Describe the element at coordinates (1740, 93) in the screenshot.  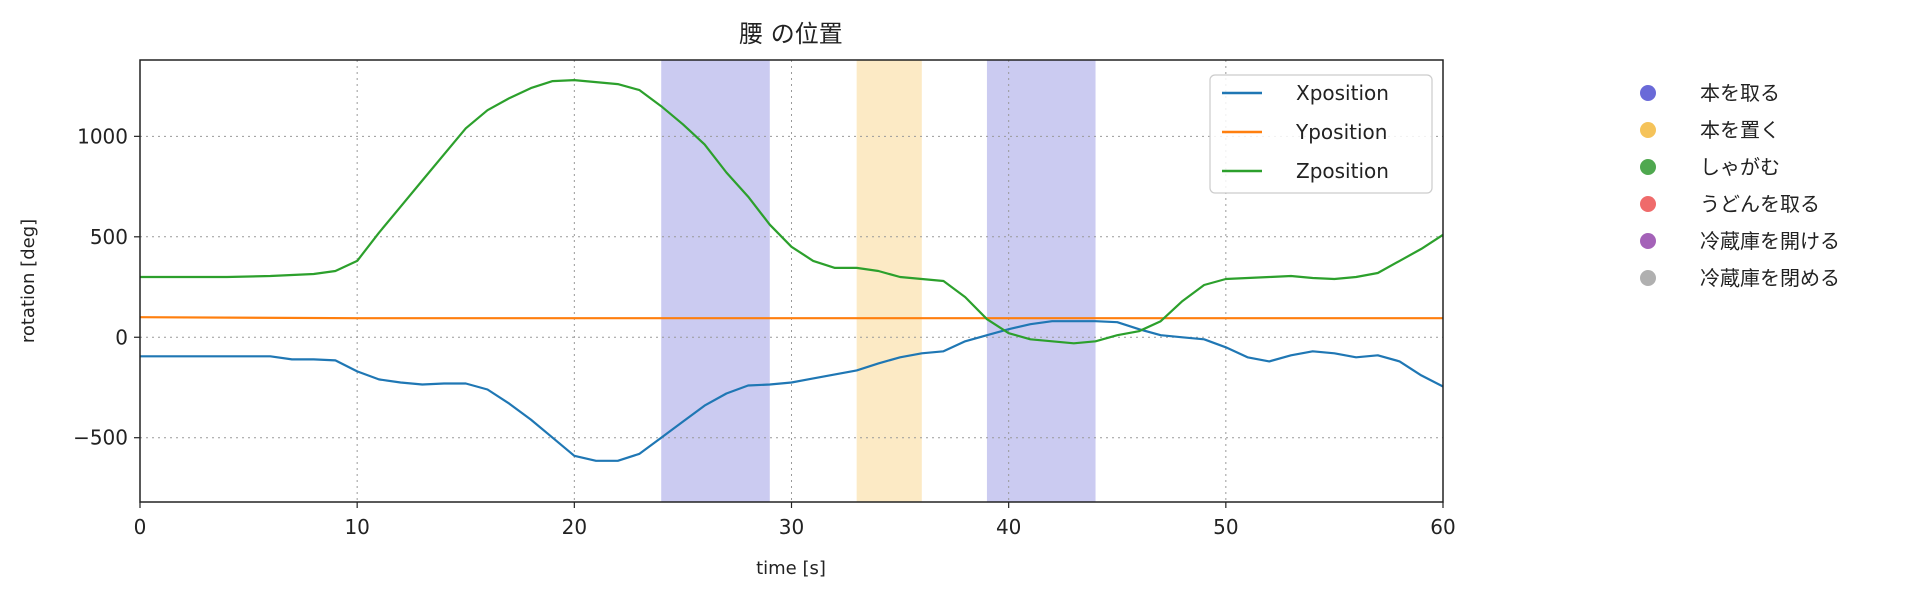
I see `activity-legend-label-0: 本を取る` at that location.